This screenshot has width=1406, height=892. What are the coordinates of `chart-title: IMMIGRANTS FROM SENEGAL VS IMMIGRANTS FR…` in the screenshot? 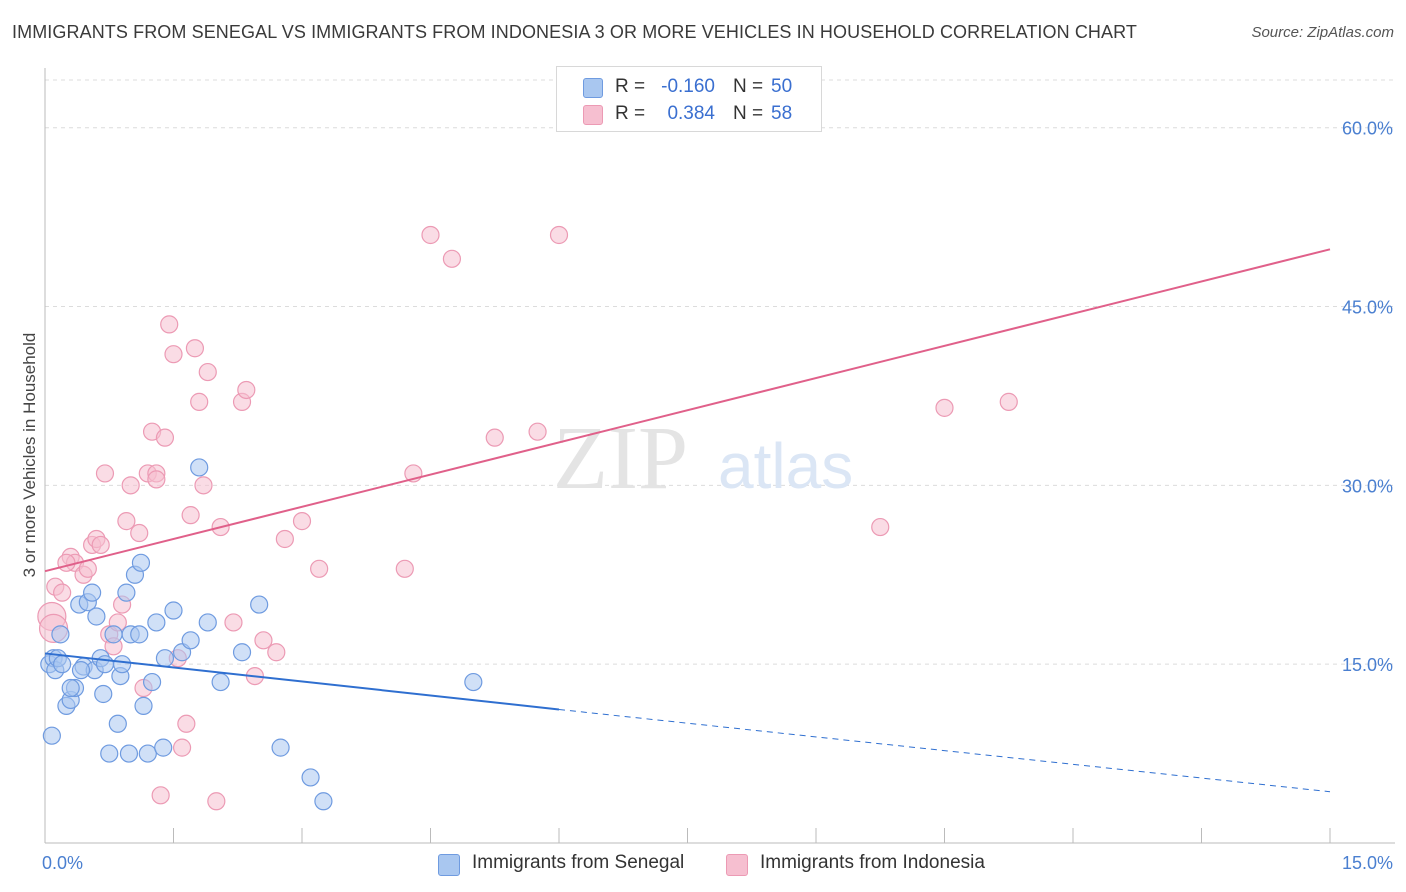 It's located at (575, 32).